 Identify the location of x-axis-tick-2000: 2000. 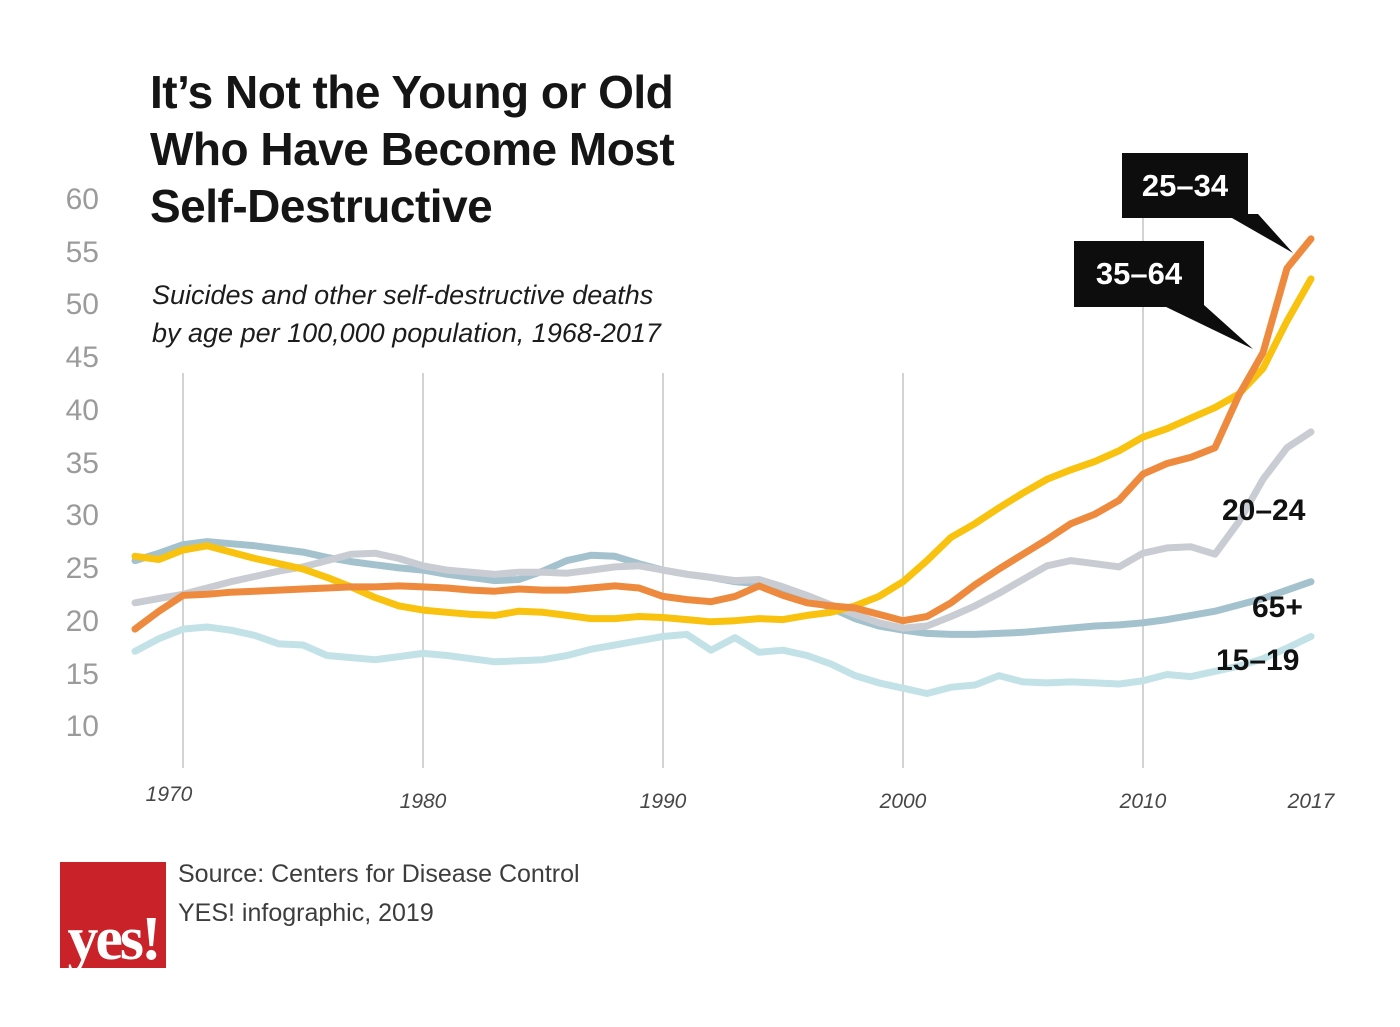
(903, 801).